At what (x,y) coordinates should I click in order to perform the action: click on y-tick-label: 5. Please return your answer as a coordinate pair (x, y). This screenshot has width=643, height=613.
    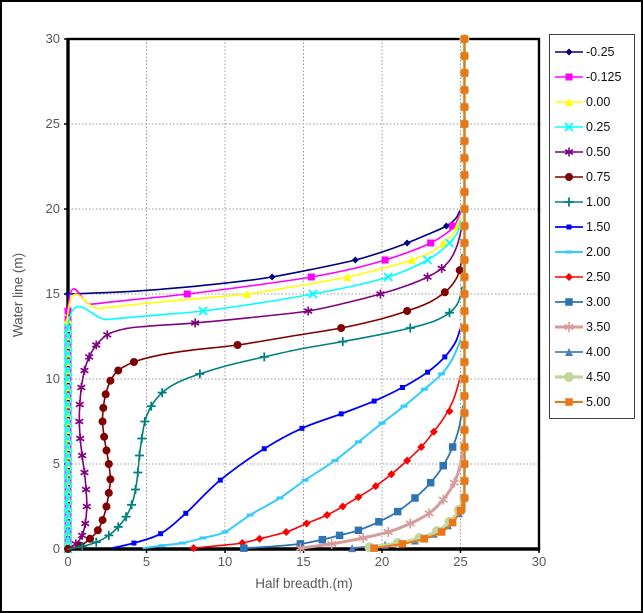
    Looking at the image, I should click on (56, 463).